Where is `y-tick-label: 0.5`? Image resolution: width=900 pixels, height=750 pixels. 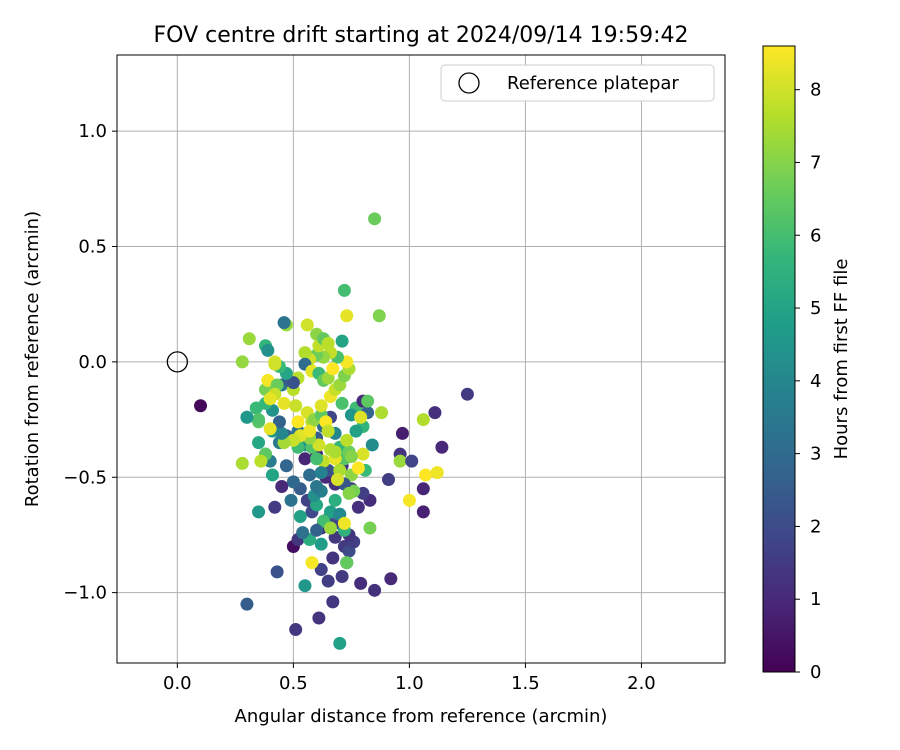
y-tick-label: 0.5 is located at coordinates (92, 247).